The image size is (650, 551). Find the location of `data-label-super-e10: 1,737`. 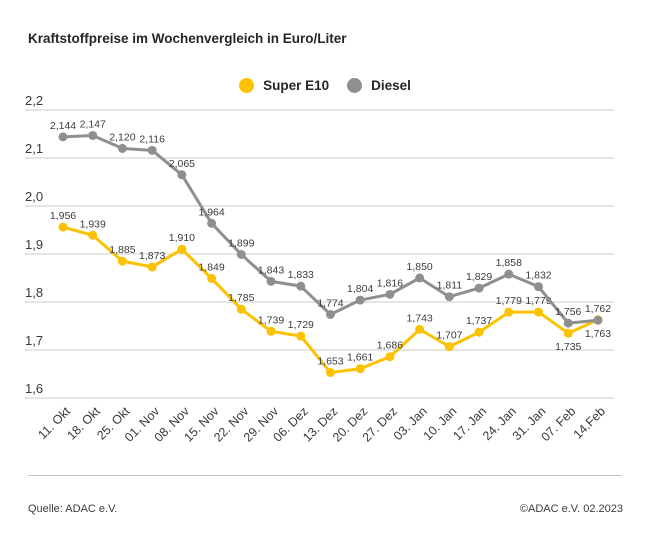

data-label-super-e10: 1,737 is located at coordinates (479, 321).